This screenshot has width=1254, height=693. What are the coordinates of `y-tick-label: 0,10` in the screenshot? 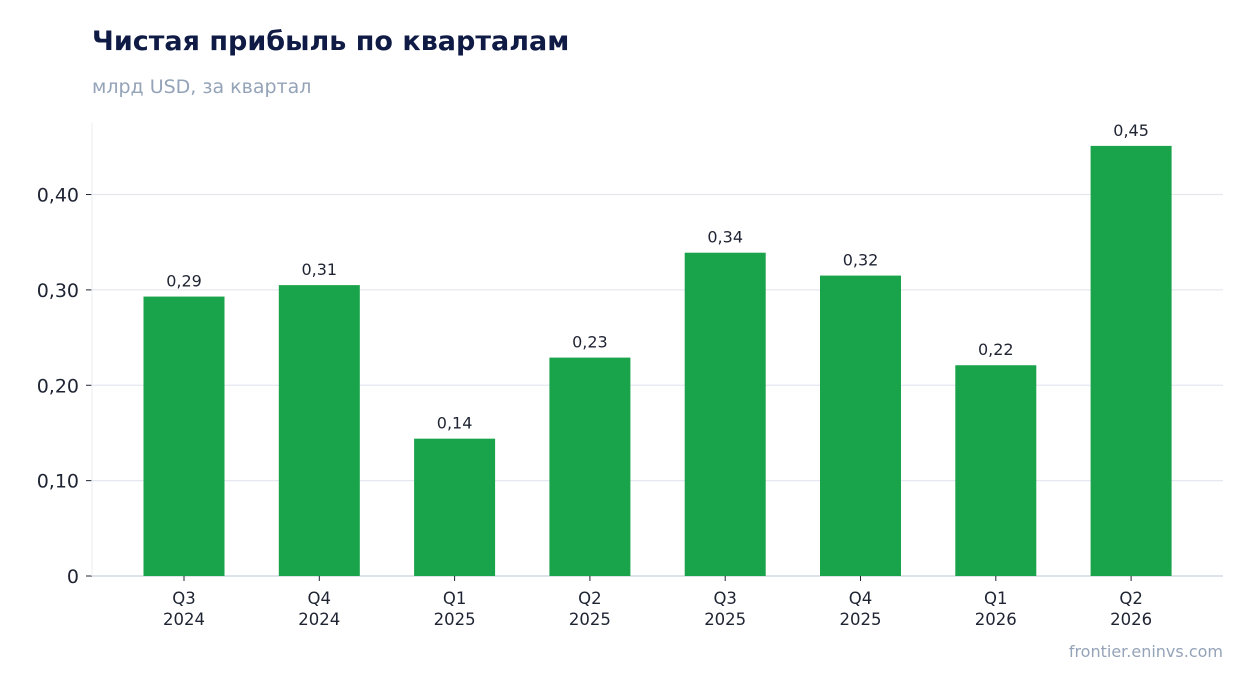 It's located at (58, 482).